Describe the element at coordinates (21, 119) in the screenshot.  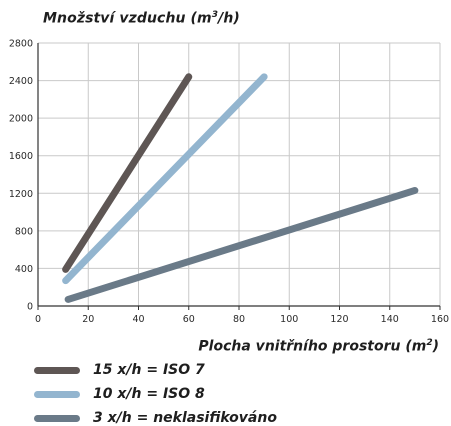
I see `y-tick-label-2000: 2000` at that location.